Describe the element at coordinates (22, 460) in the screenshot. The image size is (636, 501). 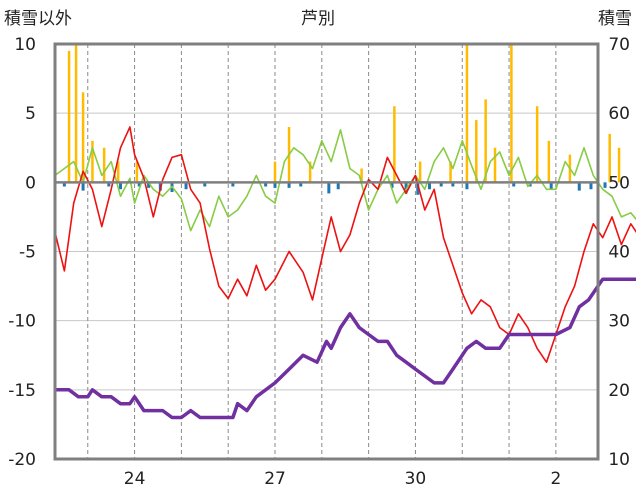
I see `left-tick-label: -20` at that location.